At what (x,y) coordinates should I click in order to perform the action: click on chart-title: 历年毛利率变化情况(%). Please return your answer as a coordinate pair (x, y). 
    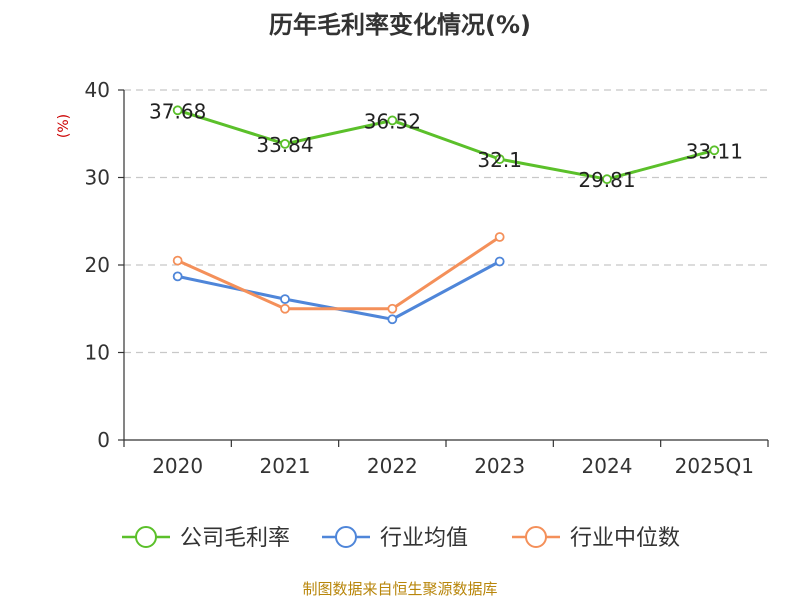
    Looking at the image, I should click on (400, 25).